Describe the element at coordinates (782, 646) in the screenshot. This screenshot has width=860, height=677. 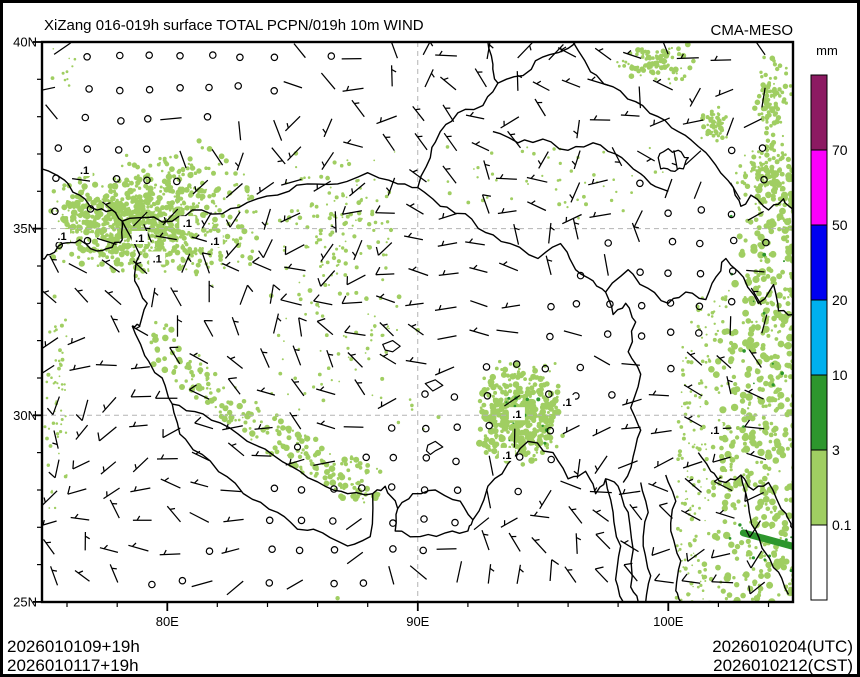
I see `footer-valid-utc: 2026010204(UTC)` at that location.